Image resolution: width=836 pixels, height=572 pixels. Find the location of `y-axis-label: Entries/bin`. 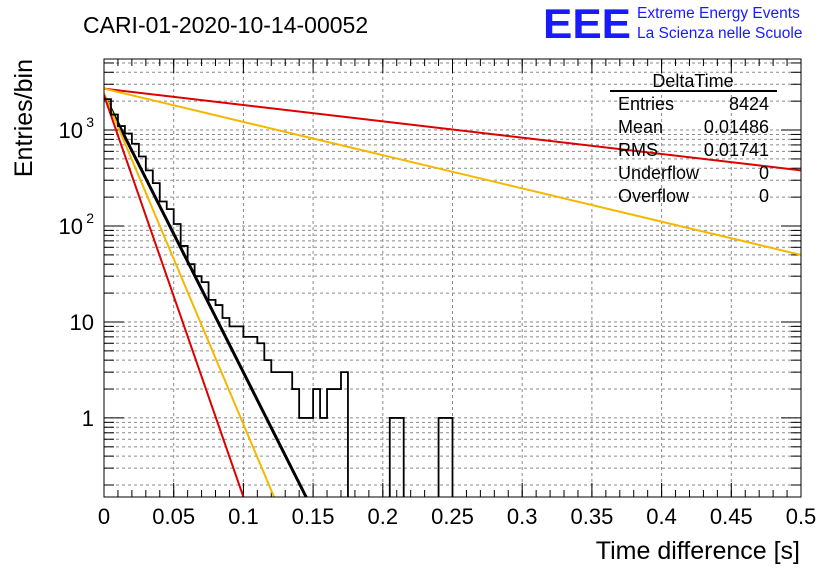

y-axis-label: Entries/bin is located at coordinates (24, 118).